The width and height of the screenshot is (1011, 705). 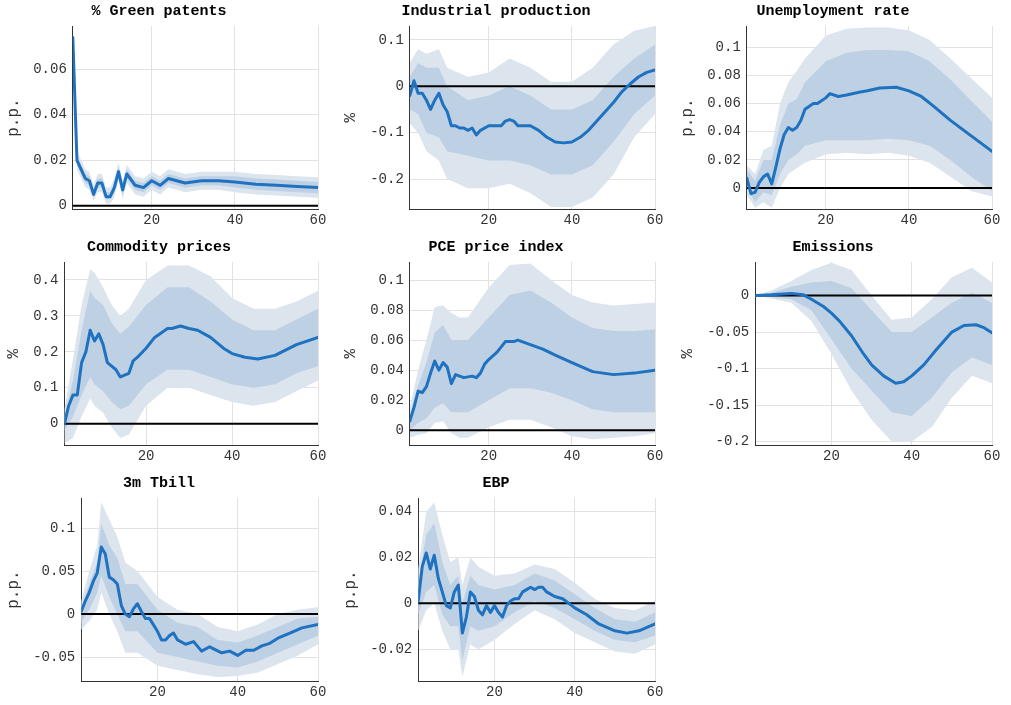 What do you see at coordinates (833, 247) in the screenshot?
I see `chart-title: Emissions` at bounding box center [833, 247].